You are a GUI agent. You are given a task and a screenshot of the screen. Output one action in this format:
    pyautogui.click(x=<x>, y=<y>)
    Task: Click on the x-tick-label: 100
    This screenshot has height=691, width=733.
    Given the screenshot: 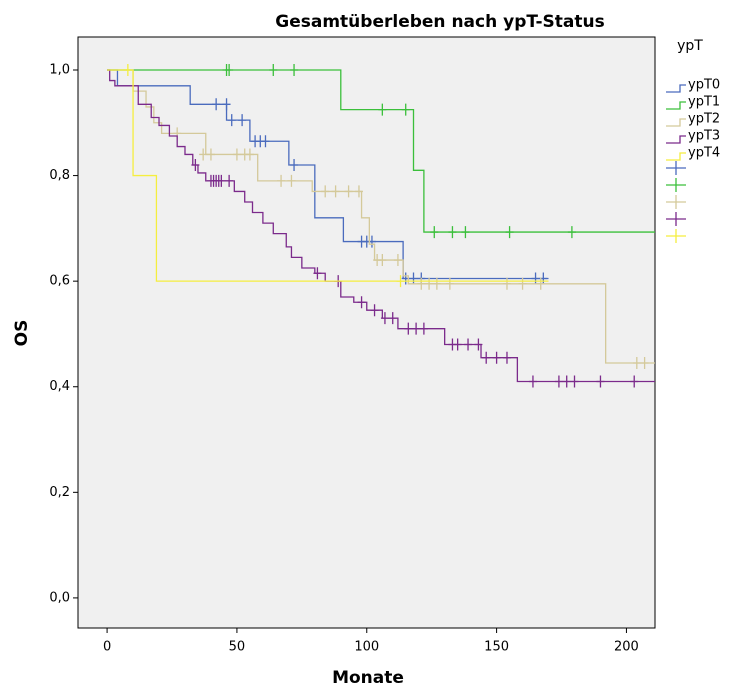 What is the action you would take?
    pyautogui.click(x=366, y=647)
    